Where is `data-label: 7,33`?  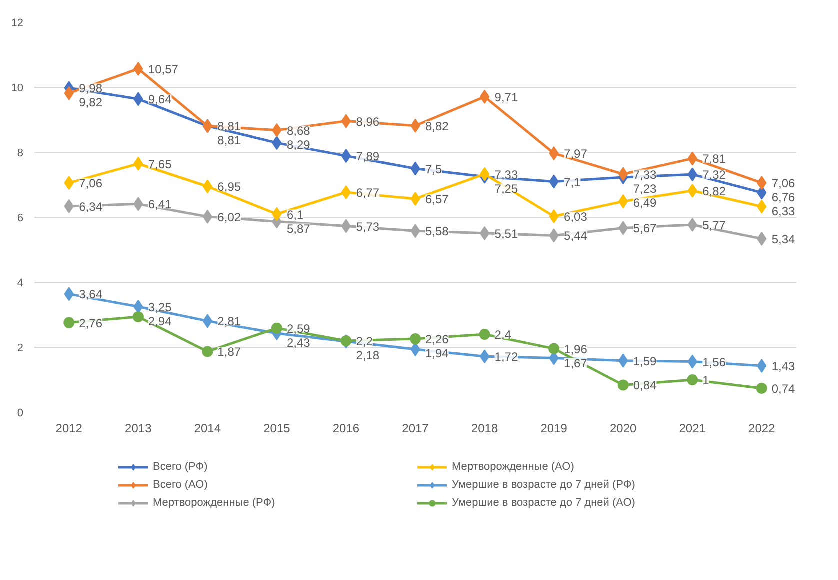
data-label: 7,33 is located at coordinates (506, 175).